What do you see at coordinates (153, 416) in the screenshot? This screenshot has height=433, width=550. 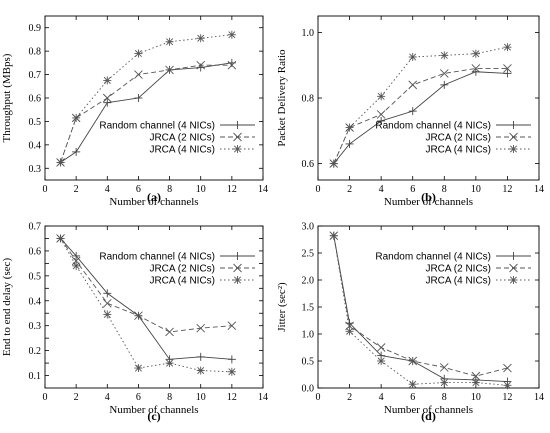 I see `panel-label: (c)` at bounding box center [153, 416].